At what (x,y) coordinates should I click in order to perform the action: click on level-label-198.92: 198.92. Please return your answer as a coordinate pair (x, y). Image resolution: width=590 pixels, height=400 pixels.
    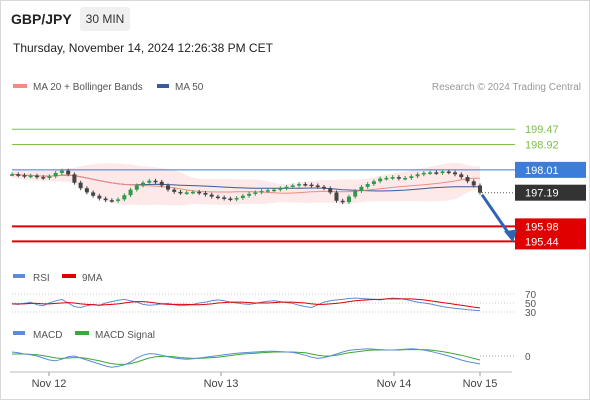
    Looking at the image, I should click on (542, 146).